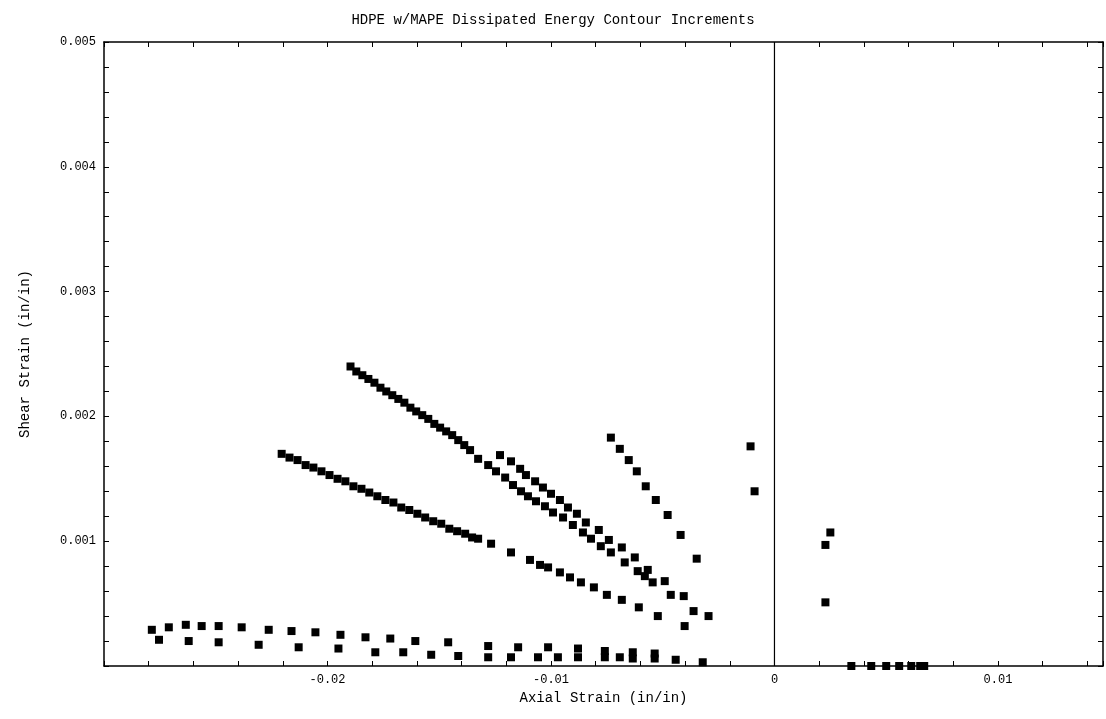 This screenshot has height=719, width=1106. What do you see at coordinates (77, 416) in the screenshot?
I see `y-tick-label: 0.002` at bounding box center [77, 416].